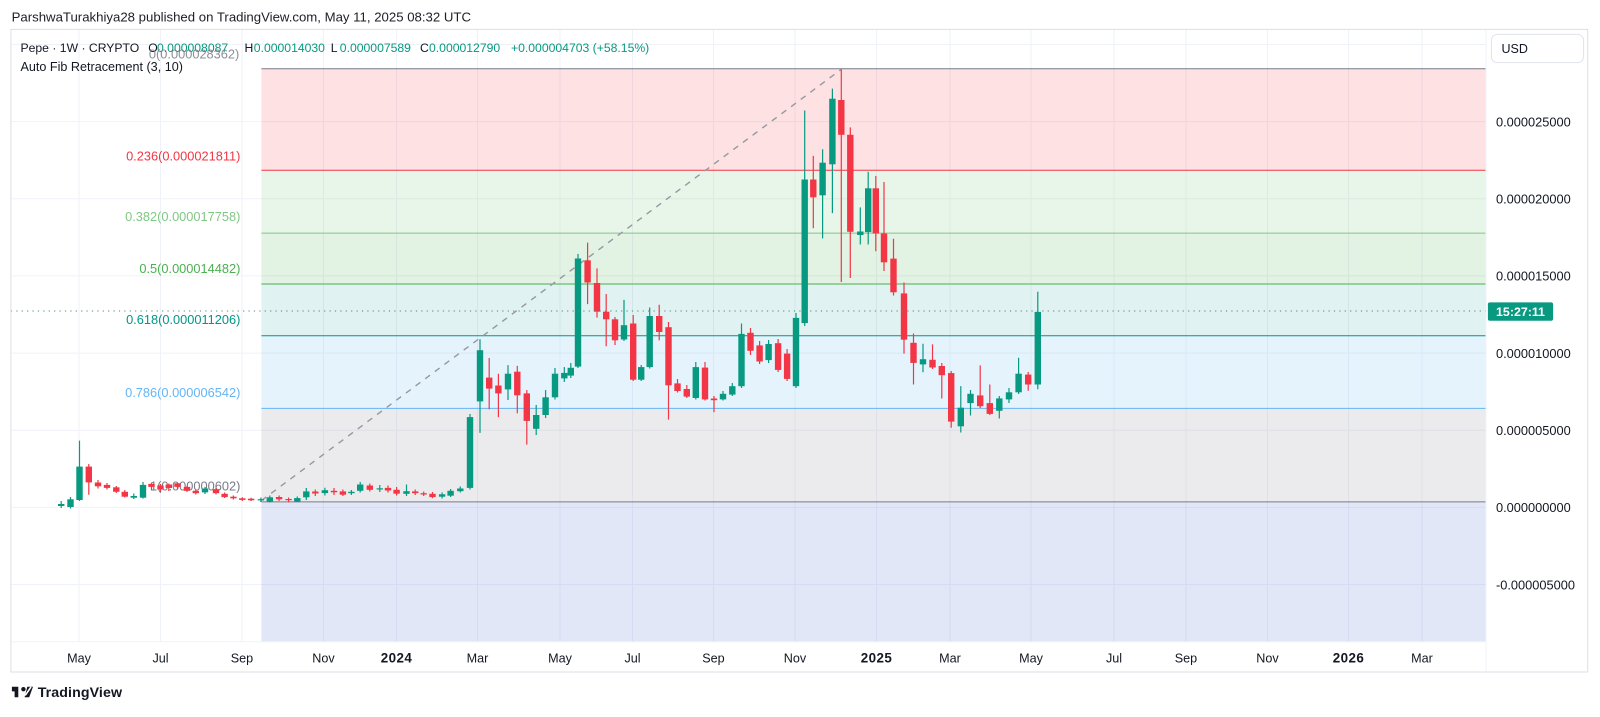 The height and width of the screenshot is (717, 1600). Describe the element at coordinates (182, 392) in the screenshot. I see `svg-text: 0.786(0.000006542)` at that location.